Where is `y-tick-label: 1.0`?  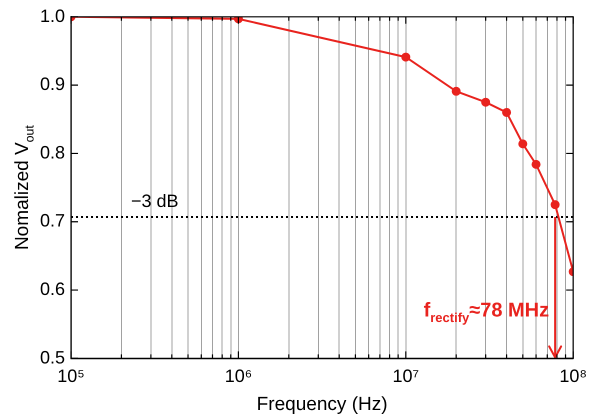 y-tick-label: 1.0 is located at coordinates (53, 16).